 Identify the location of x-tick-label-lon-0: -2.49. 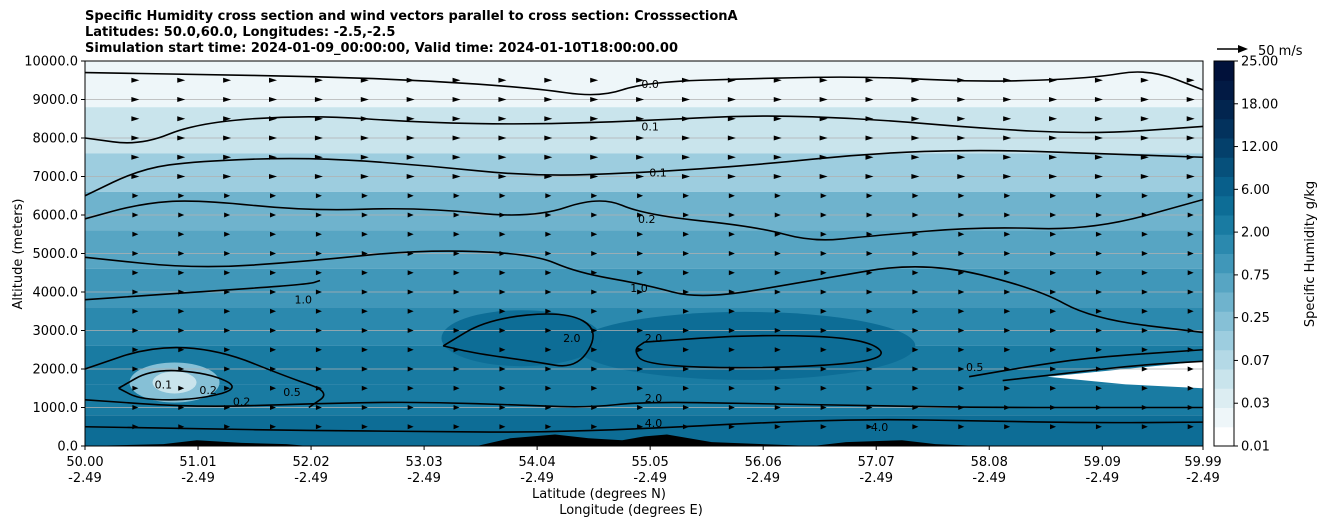
(85, 478).